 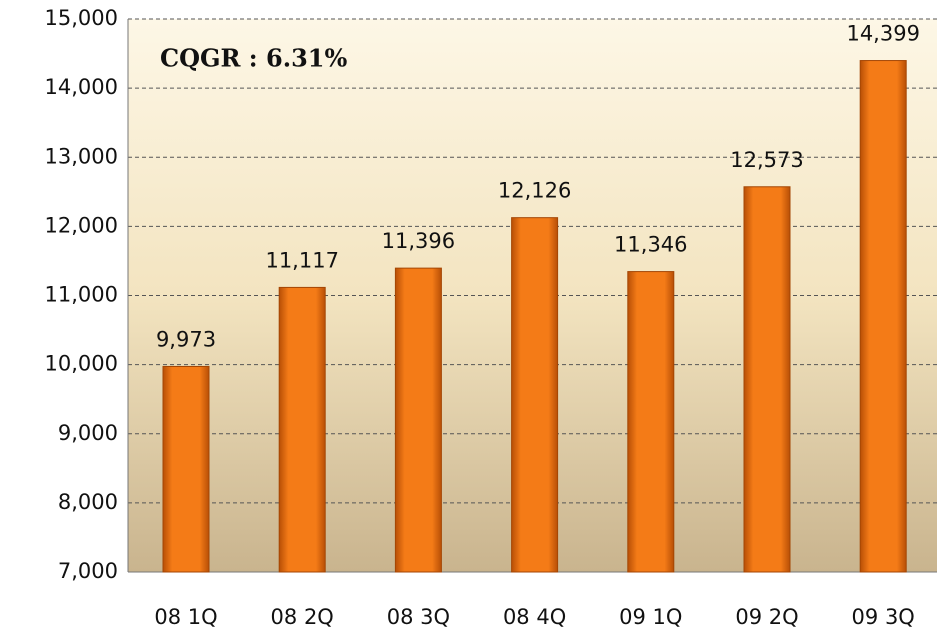 What do you see at coordinates (301, 260) in the screenshot?
I see `value-label: 11,117` at bounding box center [301, 260].